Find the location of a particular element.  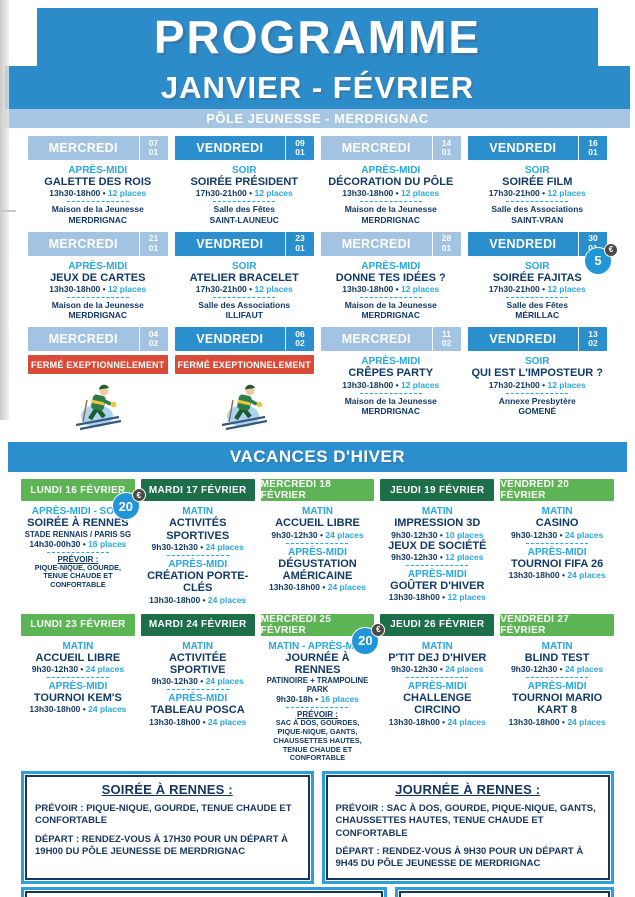

header-subtitle-band: JANVIER - FÉVRIER is located at coordinates (317, 87).